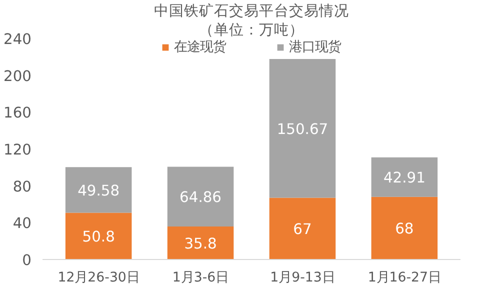  Describe the element at coordinates (200, 278) in the screenshot. I see `x-tick-label: 1月3-6日` at that location.